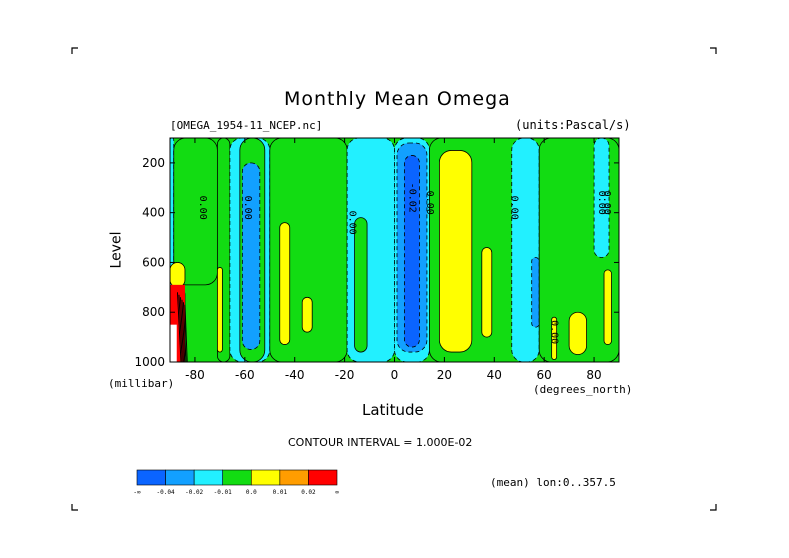 This screenshot has width=789, height=558. Describe the element at coordinates (553, 482) in the screenshot. I see `mean-text: (mean) lon:0..357.5` at that location.